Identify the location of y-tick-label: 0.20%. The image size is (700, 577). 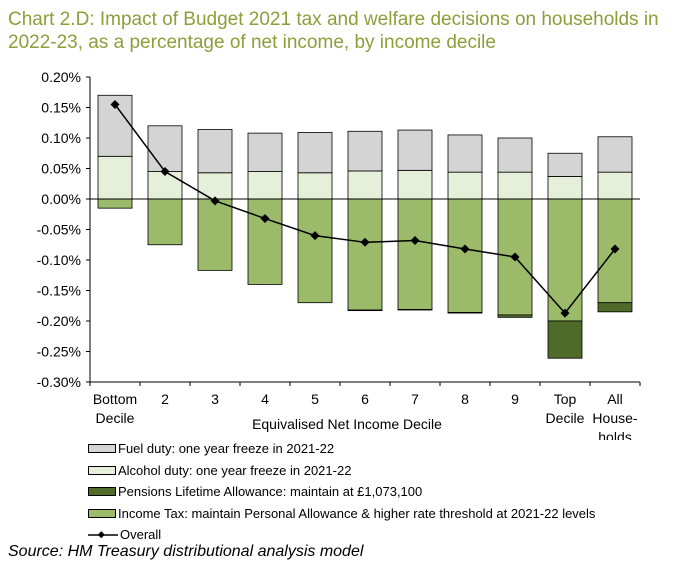
(61, 77).